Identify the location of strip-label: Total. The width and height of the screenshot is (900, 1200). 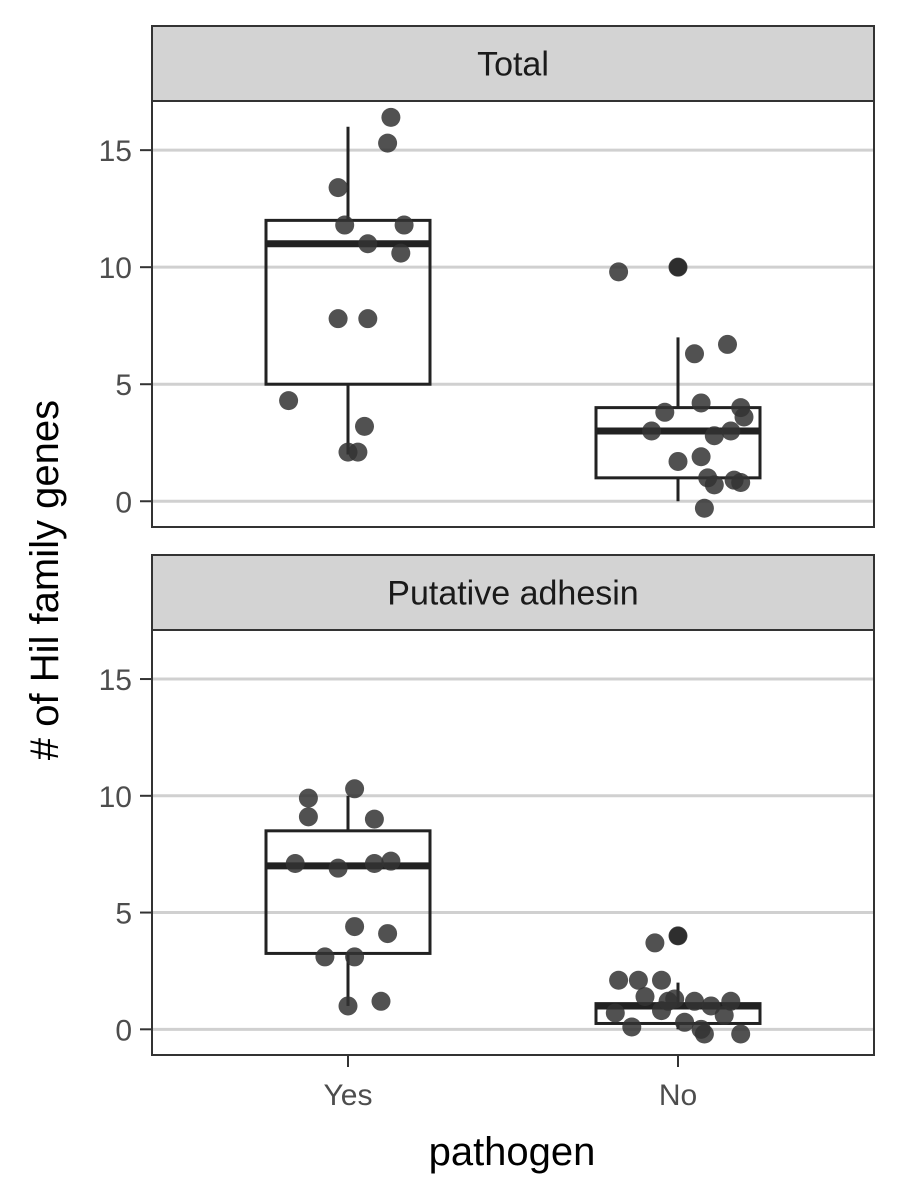
(513, 65).